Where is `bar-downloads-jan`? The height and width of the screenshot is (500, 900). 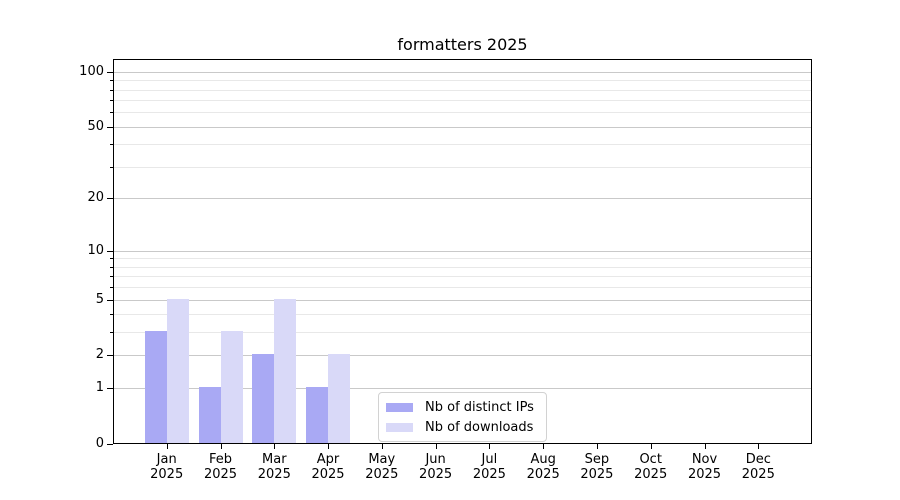
bar-downloads-jan is located at coordinates (177, 370).